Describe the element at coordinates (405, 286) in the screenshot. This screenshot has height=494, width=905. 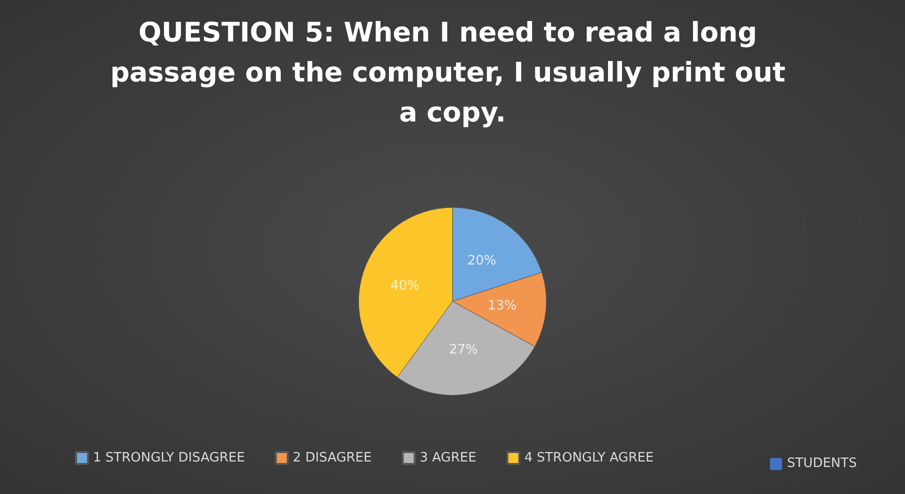
I see `data-label: 40%` at that location.